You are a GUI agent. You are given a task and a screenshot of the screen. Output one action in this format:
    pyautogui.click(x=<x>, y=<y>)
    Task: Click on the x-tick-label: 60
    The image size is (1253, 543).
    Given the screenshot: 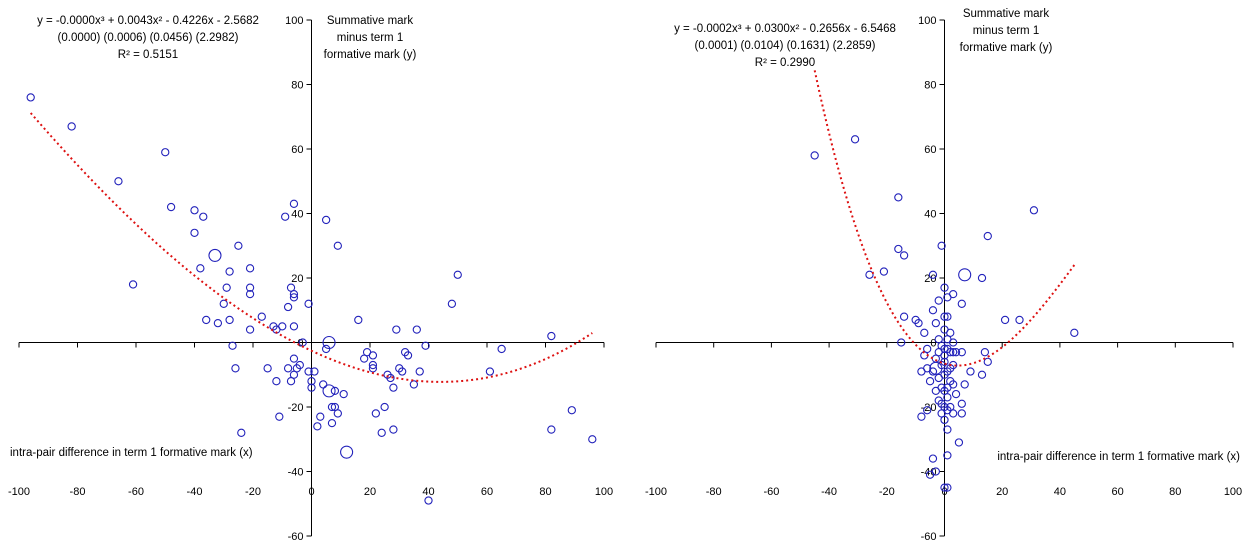 What is the action you would take?
    pyautogui.click(x=487, y=492)
    